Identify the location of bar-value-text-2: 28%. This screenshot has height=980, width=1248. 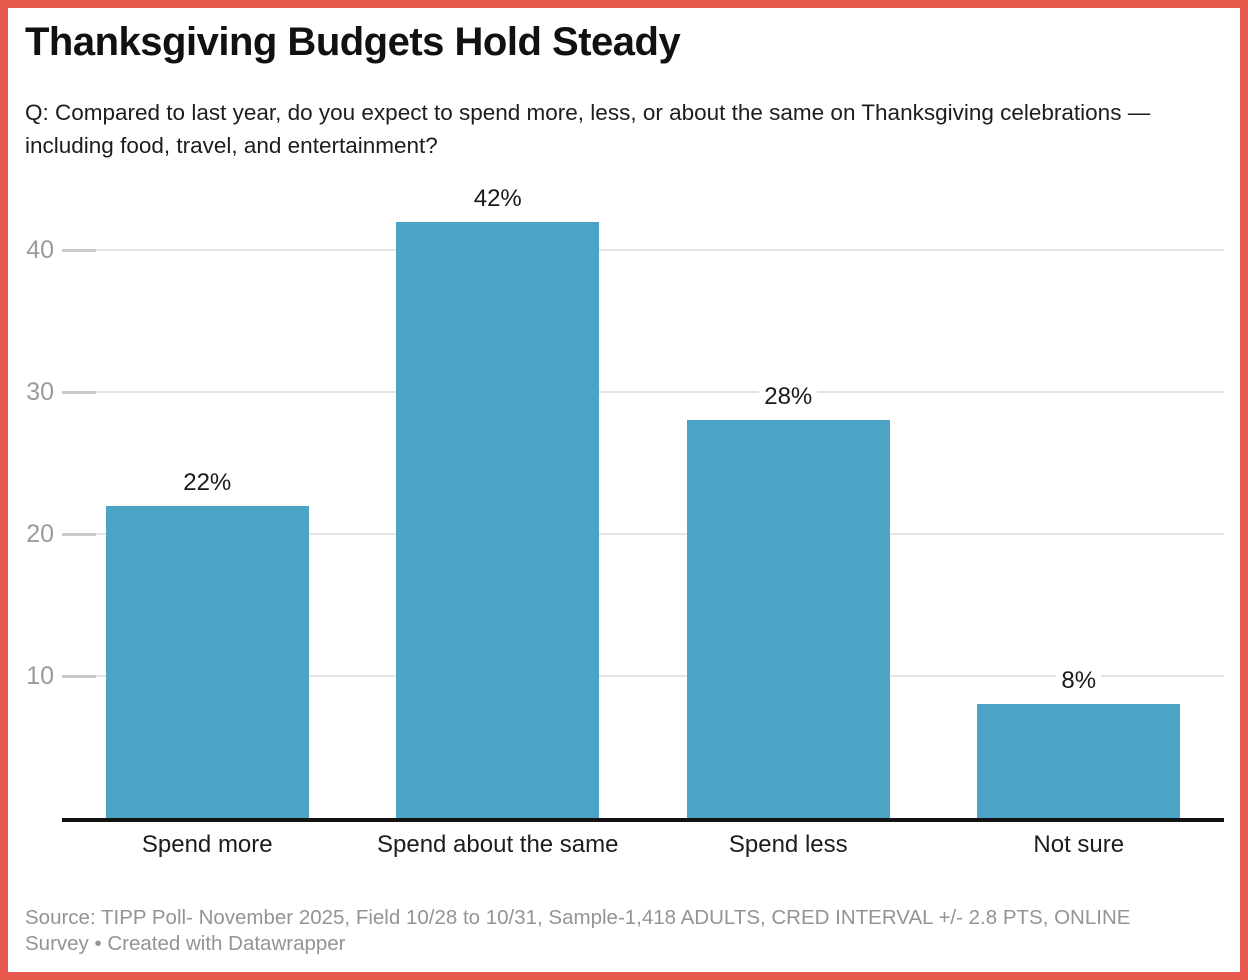
(788, 397).